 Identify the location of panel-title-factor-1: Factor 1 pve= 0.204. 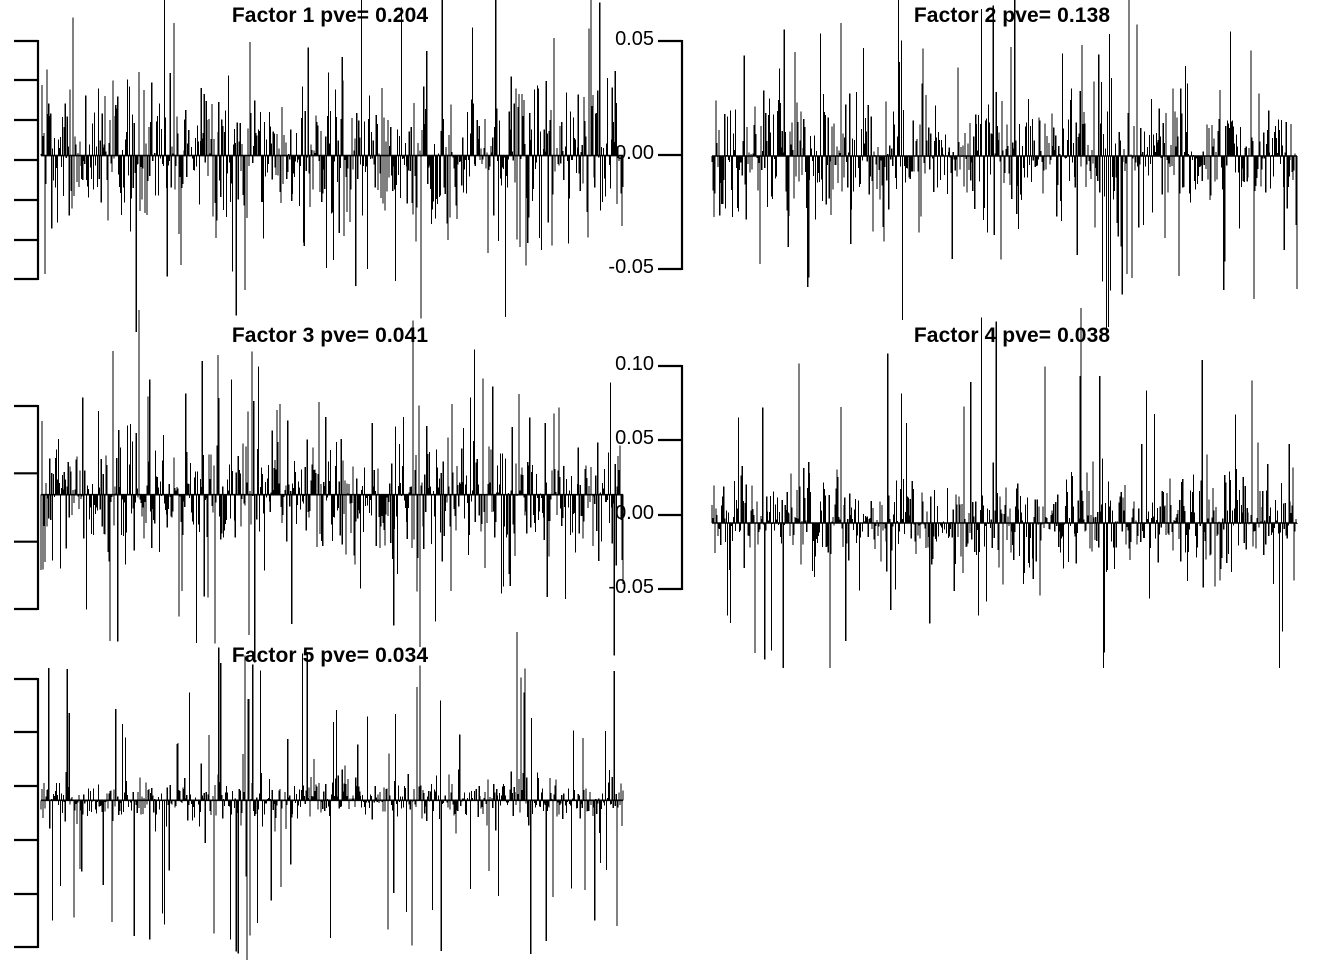
(330, 15).